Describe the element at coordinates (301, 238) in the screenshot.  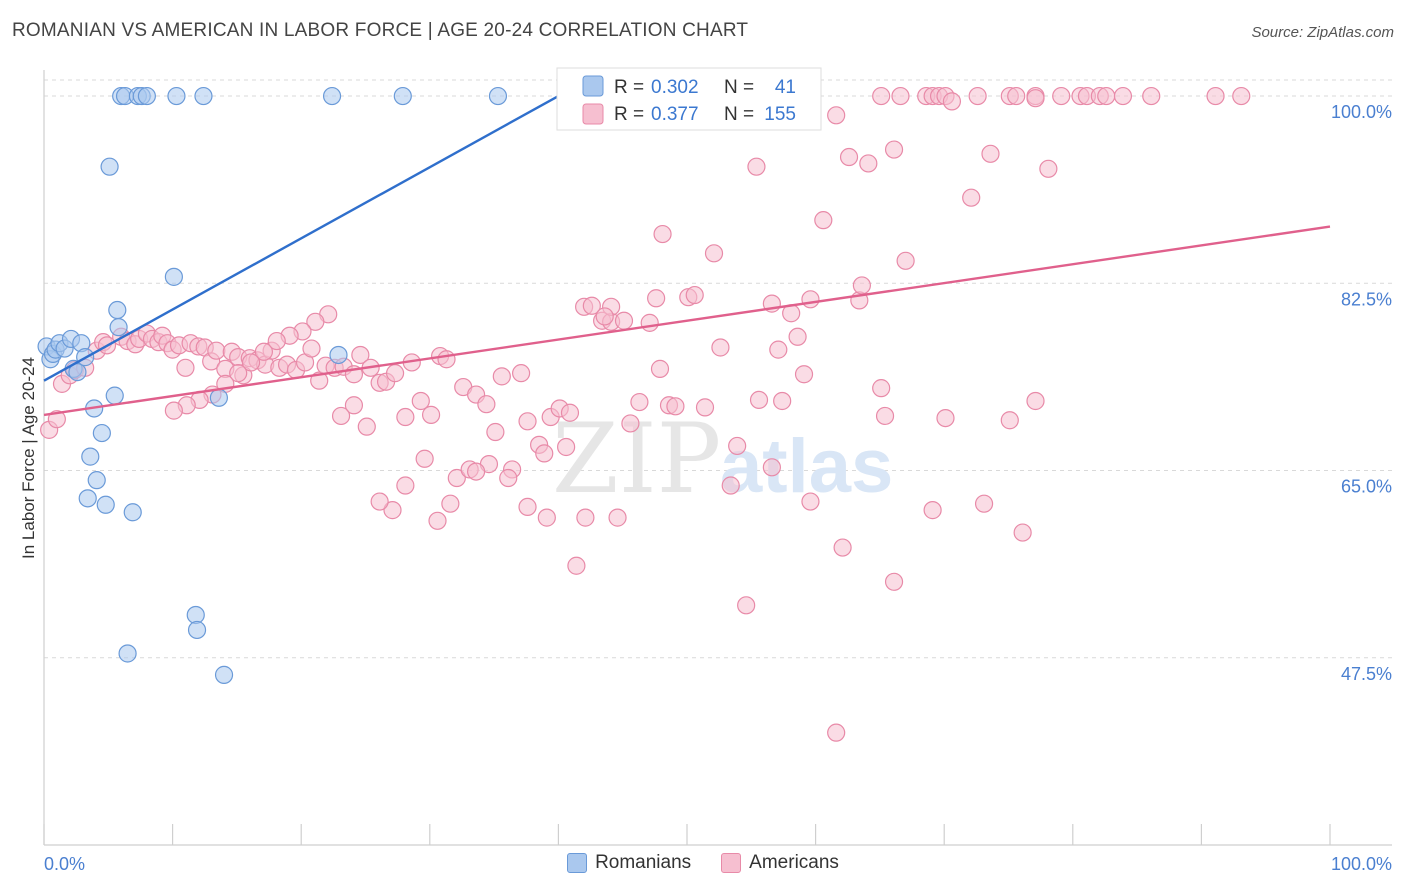
I see `romanians-trend-line` at that location.